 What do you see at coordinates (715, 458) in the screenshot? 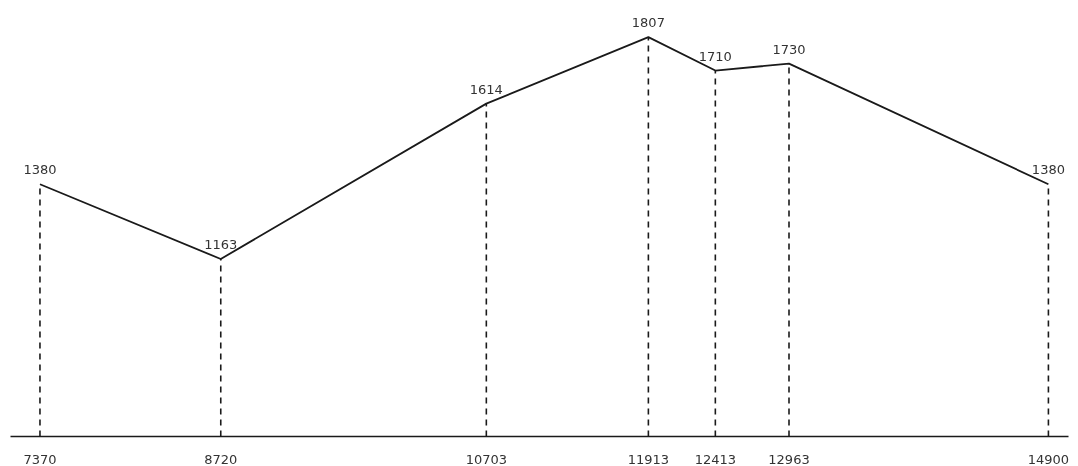
I see `x-tick-label: 12413` at bounding box center [715, 458].